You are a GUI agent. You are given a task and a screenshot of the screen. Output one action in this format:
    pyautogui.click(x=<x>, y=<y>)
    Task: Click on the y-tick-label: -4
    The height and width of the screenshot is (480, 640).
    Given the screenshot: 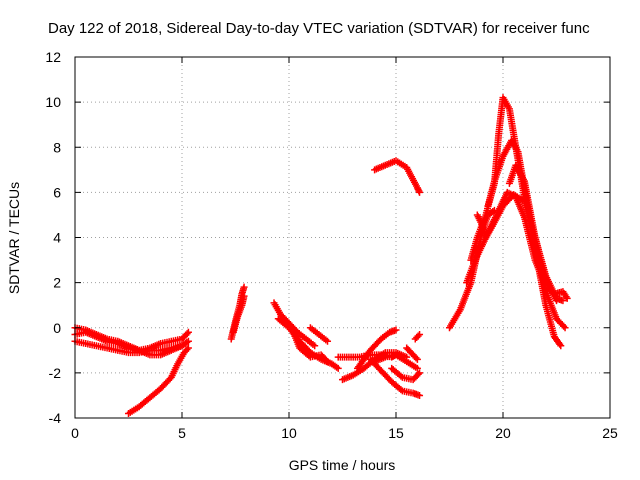 What is the action you would take?
    pyautogui.click(x=55, y=418)
    